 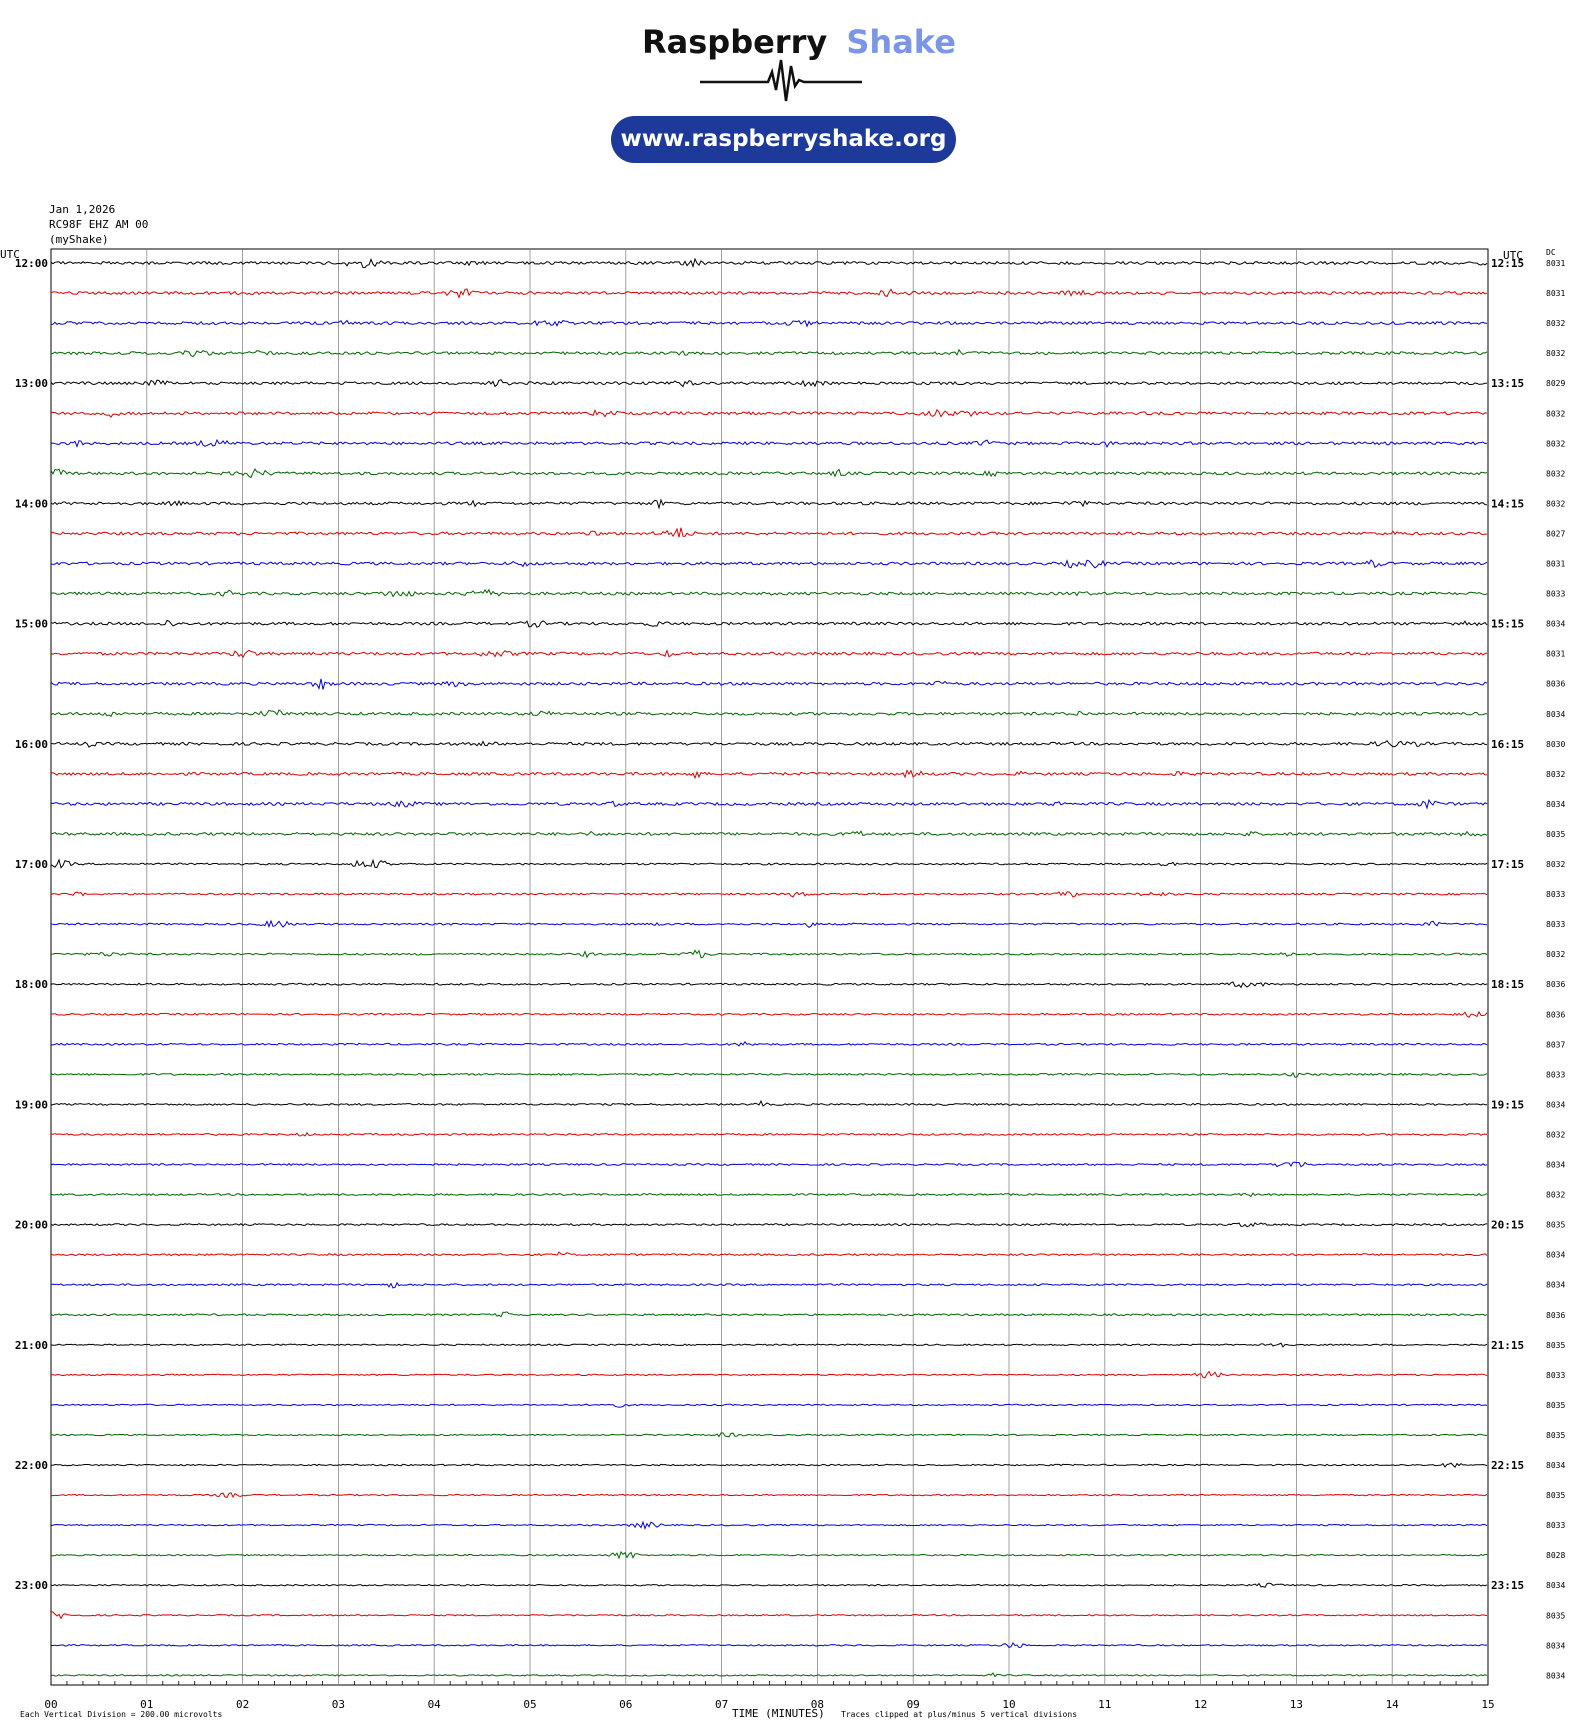 I want to click on x-tick-label: 15, so click(x=1487, y=1704).